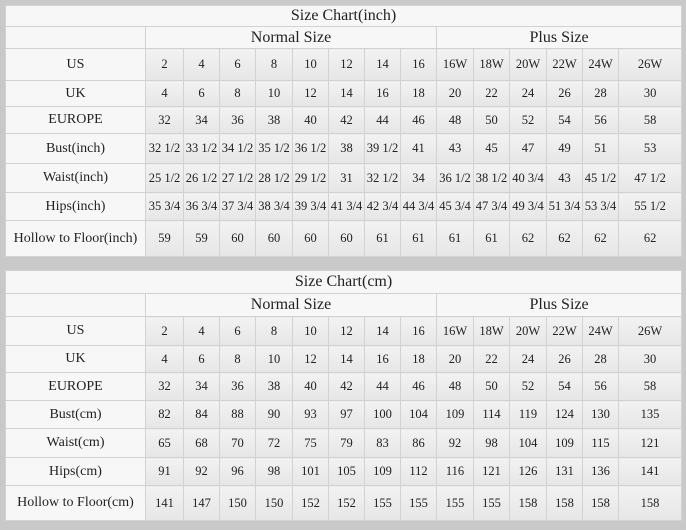  I want to click on size-cell: 45 3/4, so click(455, 206).